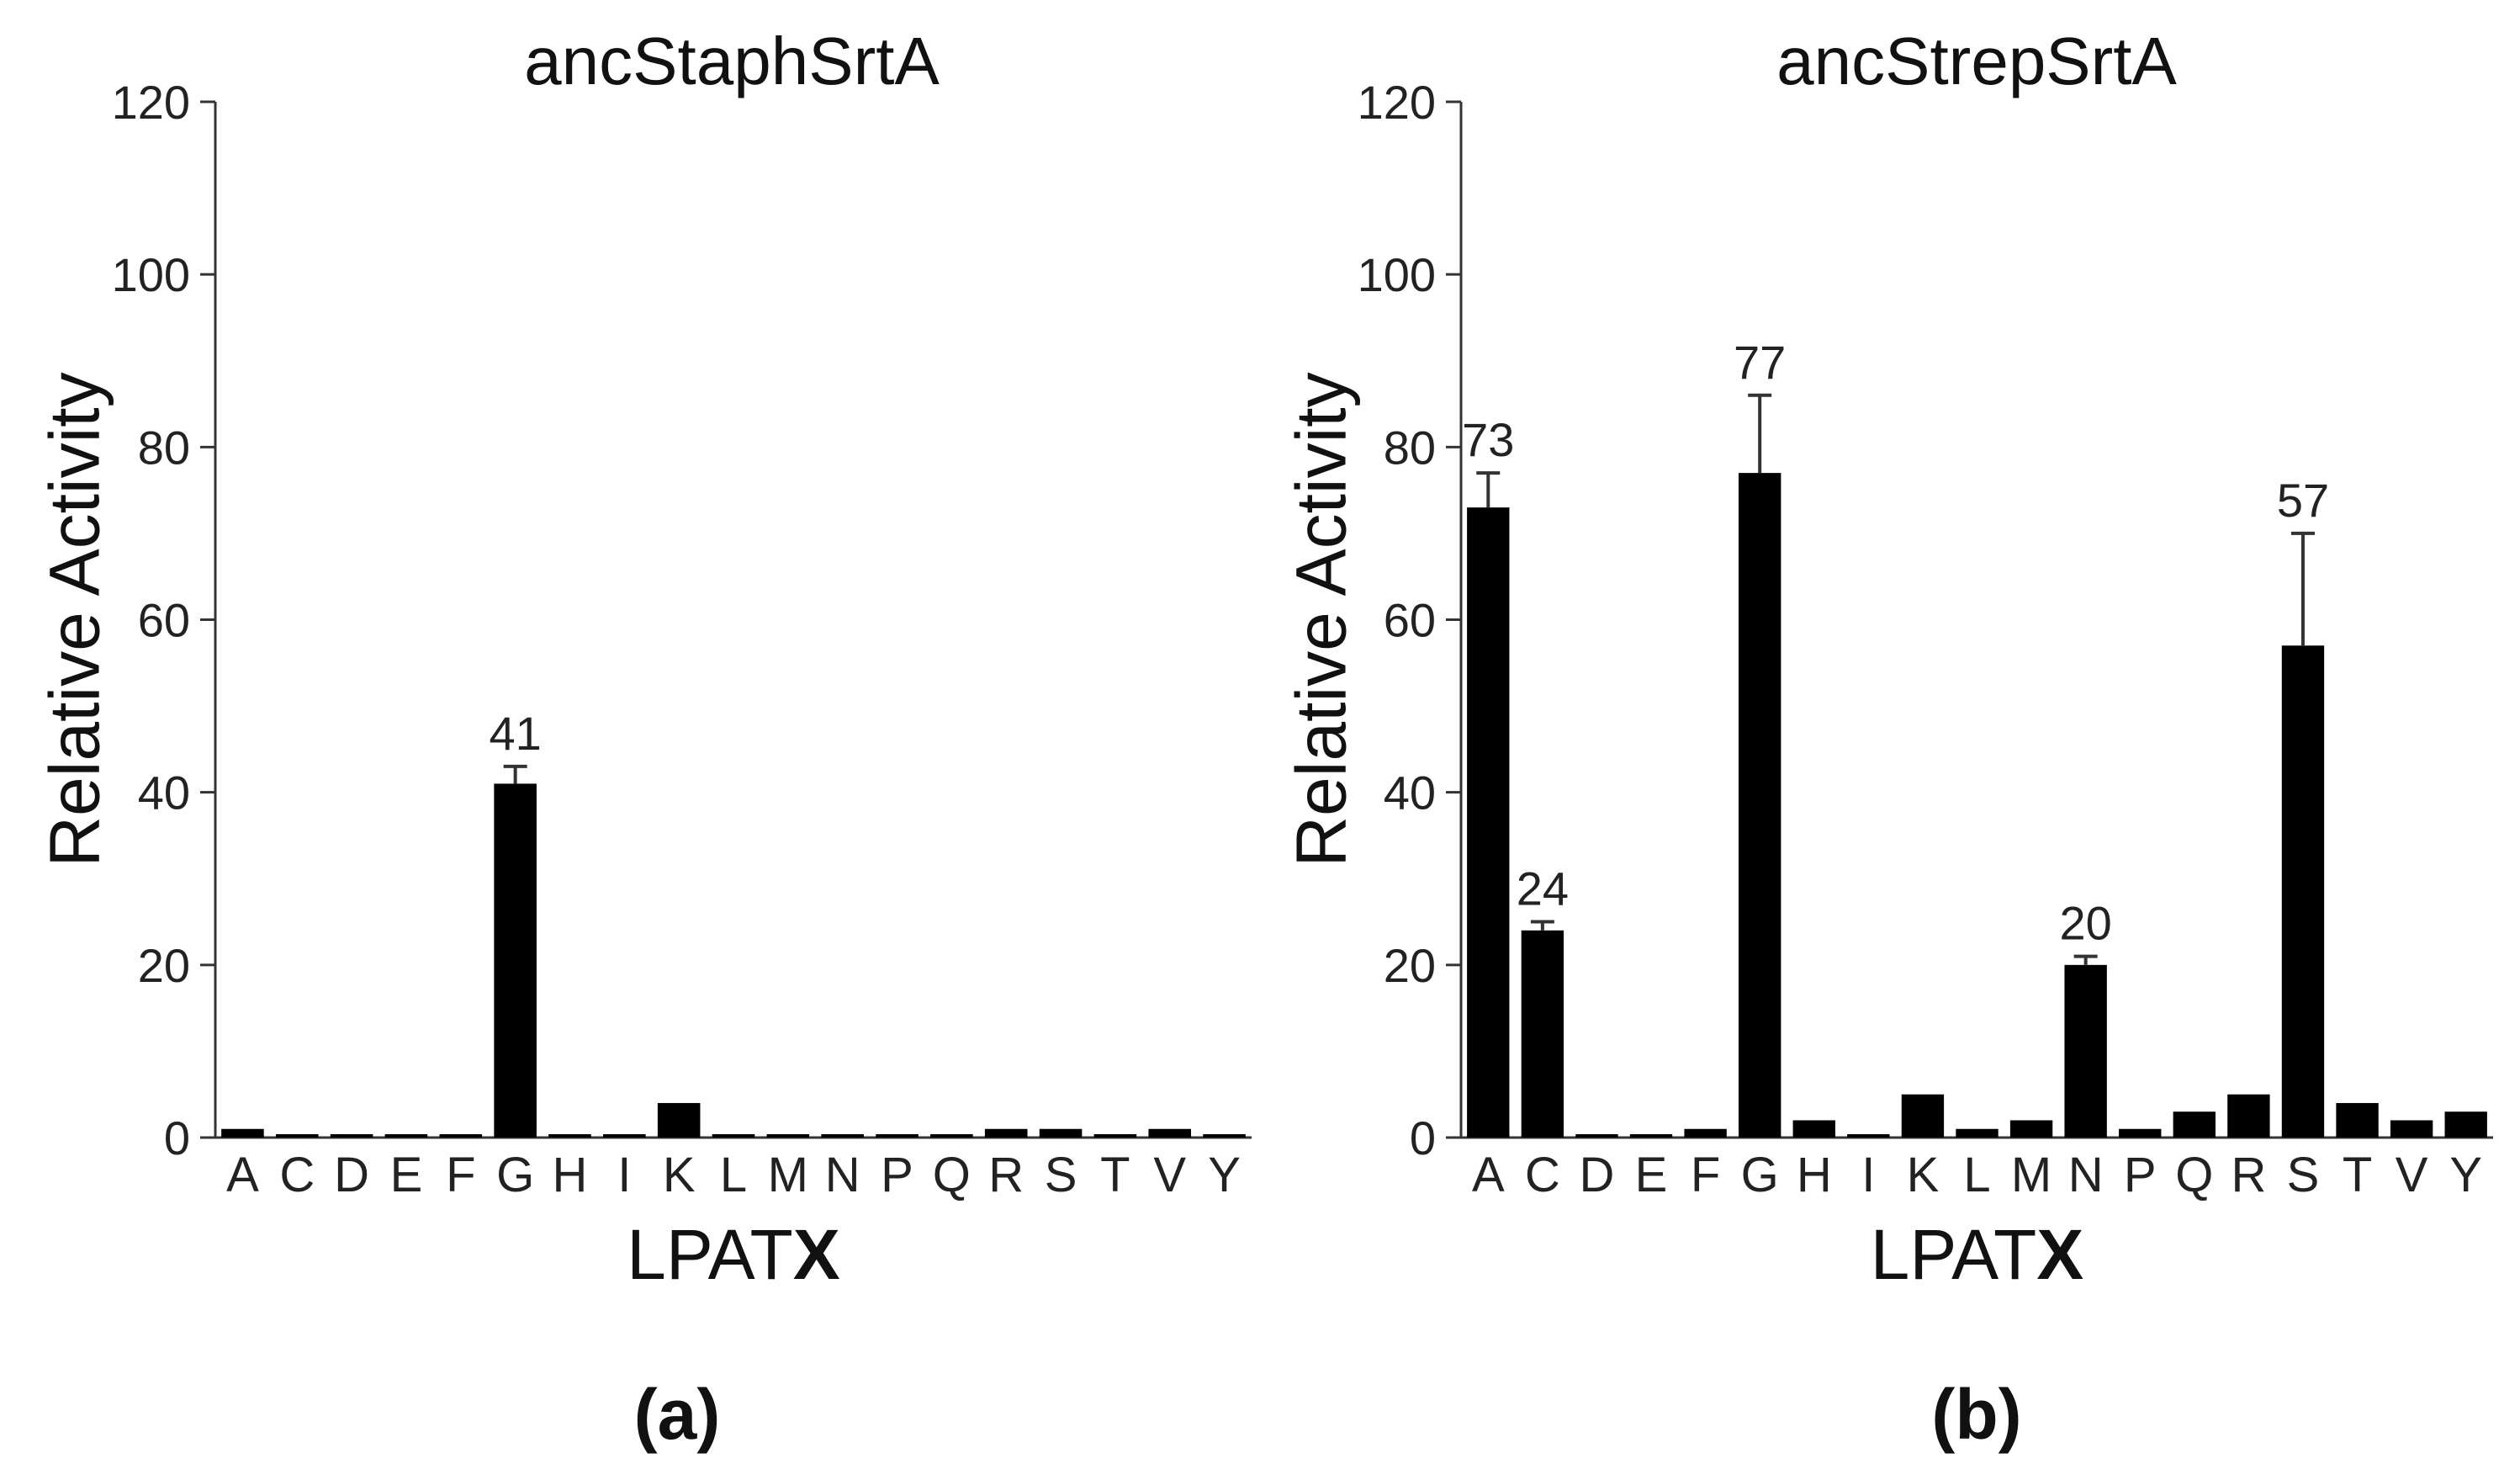  Describe the element at coordinates (1976, 1414) in the screenshot. I see `panel-label: (b)` at that location.